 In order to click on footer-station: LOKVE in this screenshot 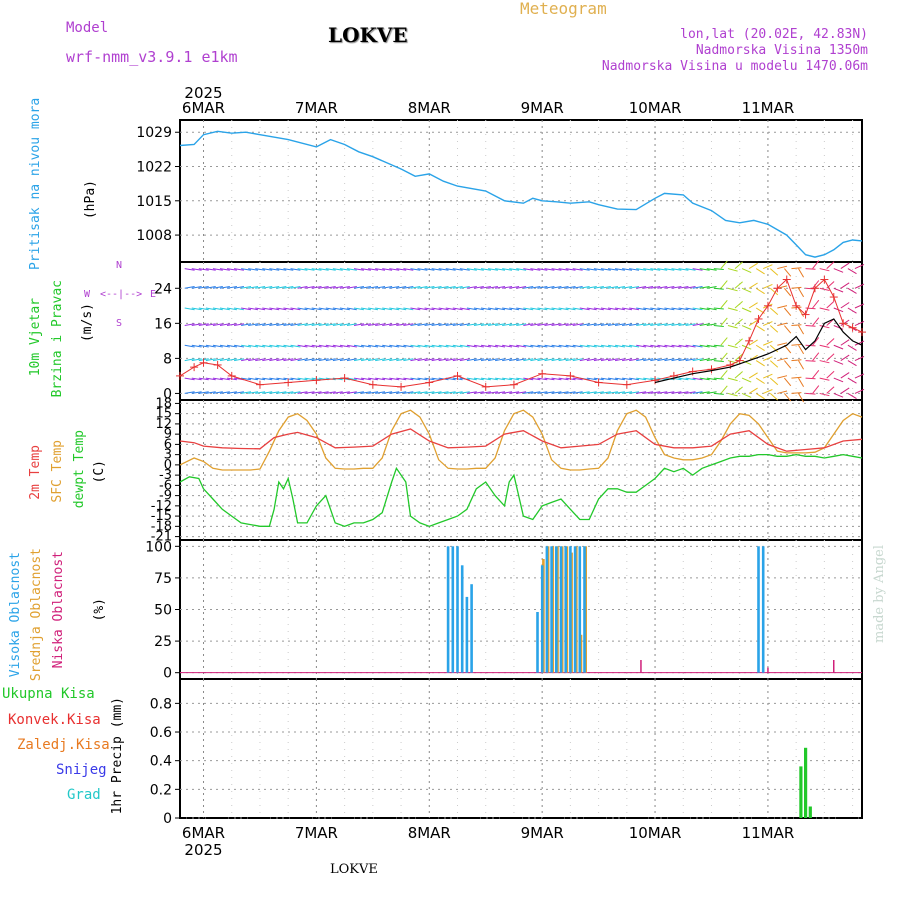, I will do `click(354, 869)`.